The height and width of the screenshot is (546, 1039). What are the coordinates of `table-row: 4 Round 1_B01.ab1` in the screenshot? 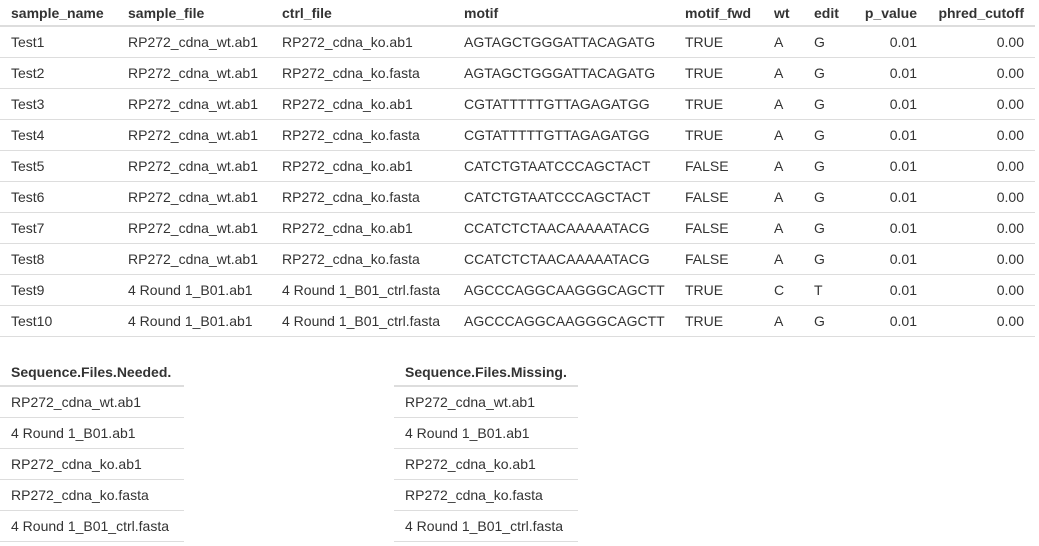 It's located at (486, 433).